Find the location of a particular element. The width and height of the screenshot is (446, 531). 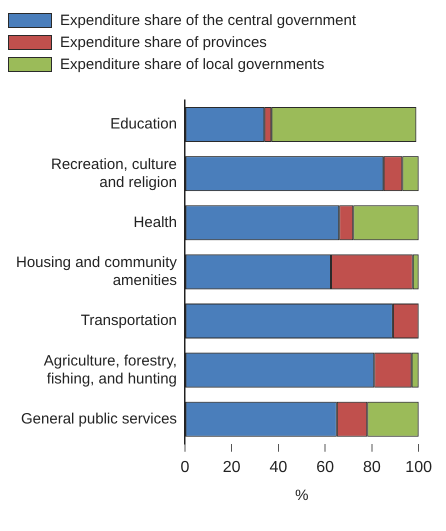

y-tick-label: Housing and community amenities is located at coordinates (97, 272).